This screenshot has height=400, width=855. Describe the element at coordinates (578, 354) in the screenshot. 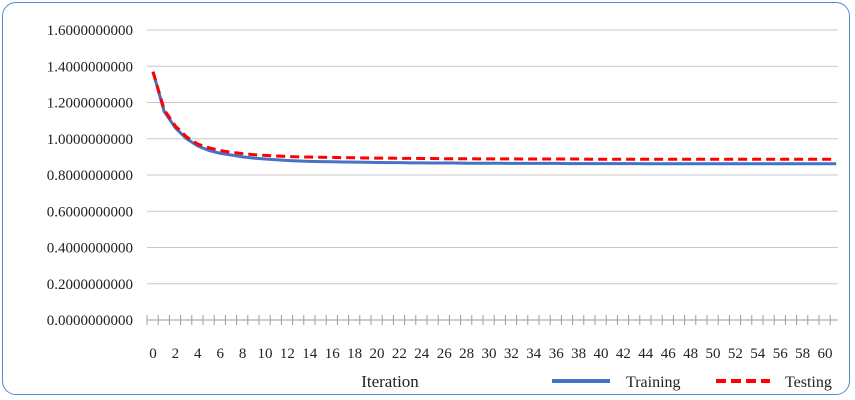

I see `x-tick-label: 38` at that location.